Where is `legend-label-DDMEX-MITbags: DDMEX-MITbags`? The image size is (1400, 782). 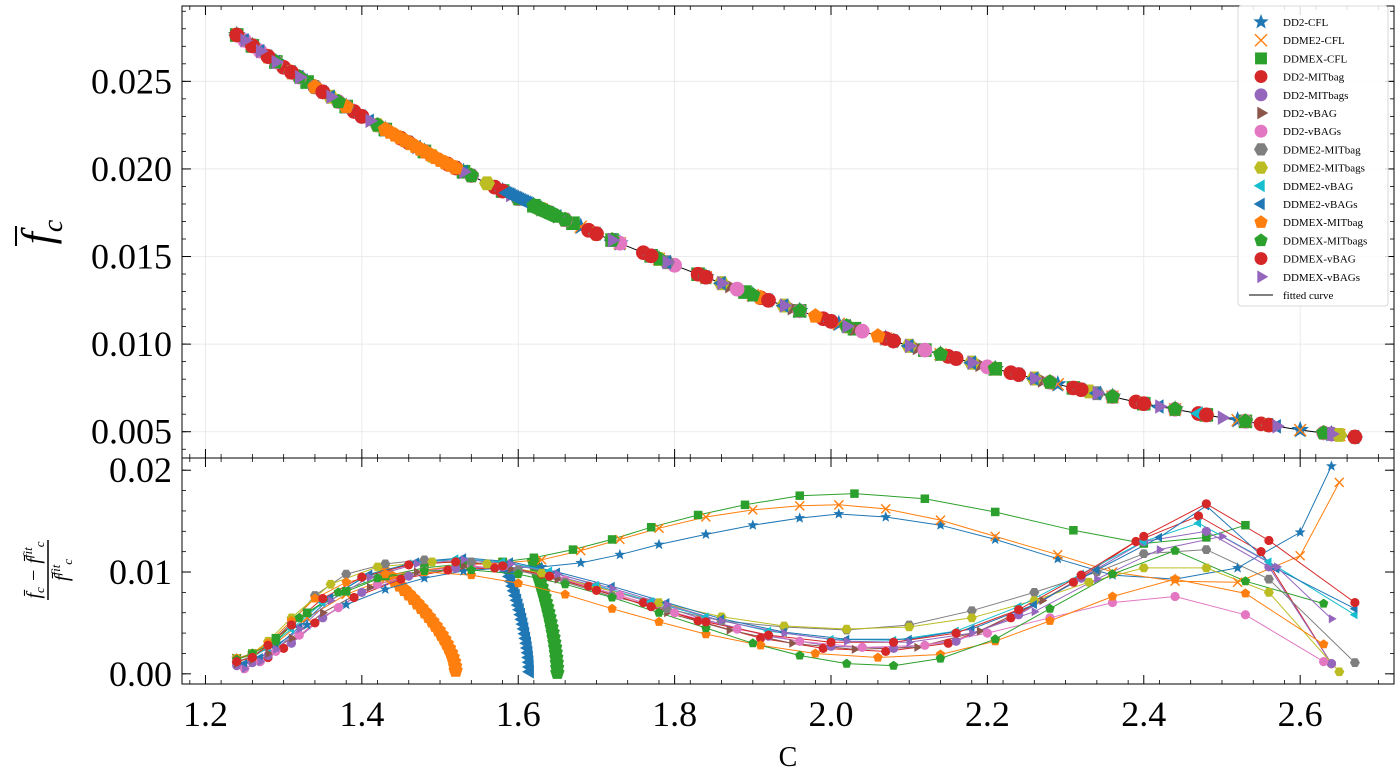
legend-label-DDMEX-MITbags: DDMEX-MITbags is located at coordinates (1325, 241).